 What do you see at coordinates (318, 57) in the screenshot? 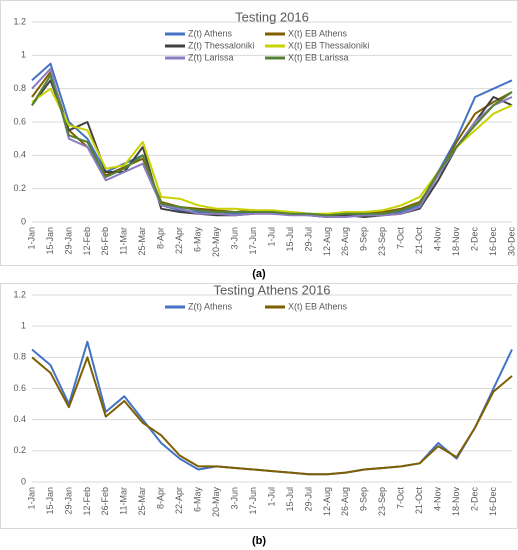
I see `legend-label: X(t) EB Larissa` at bounding box center [318, 57].